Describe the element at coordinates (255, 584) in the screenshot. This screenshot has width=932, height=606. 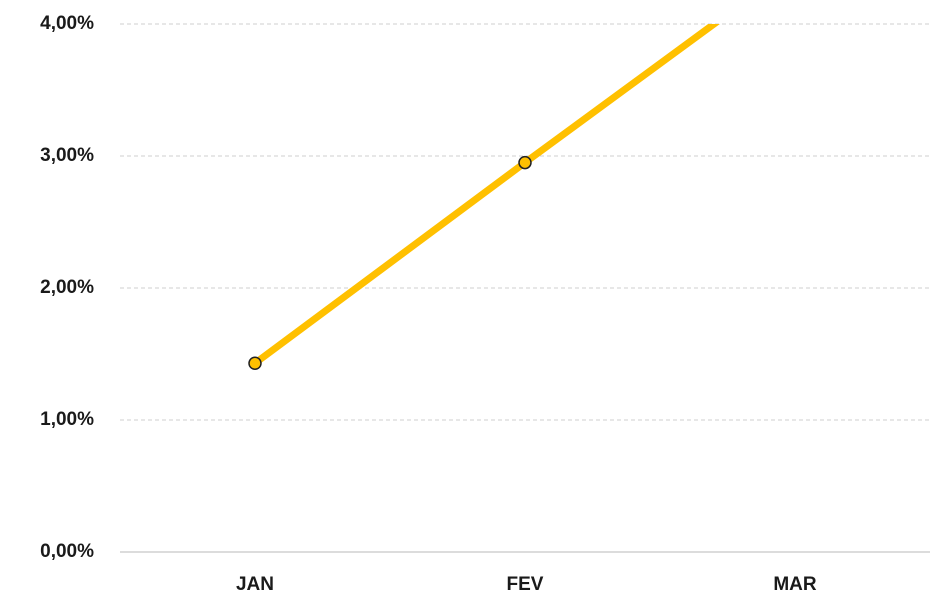
I see `x-tick-label: JAN` at that location.